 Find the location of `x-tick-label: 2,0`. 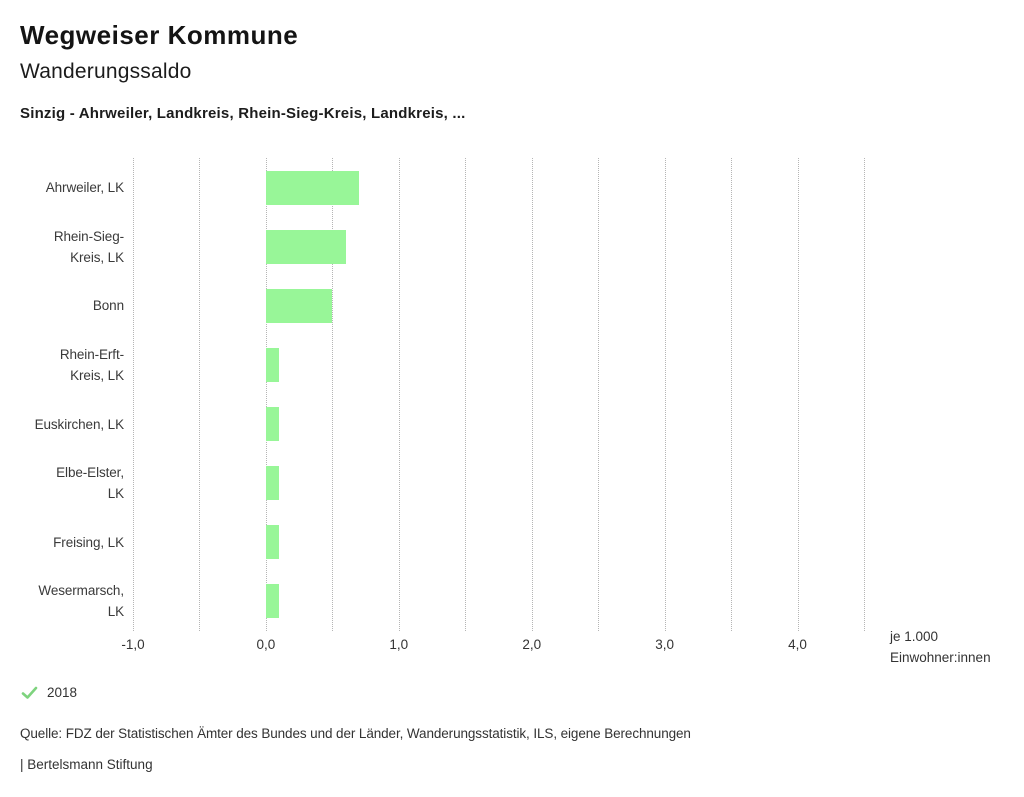

x-tick-label: 2,0 is located at coordinates (532, 644).